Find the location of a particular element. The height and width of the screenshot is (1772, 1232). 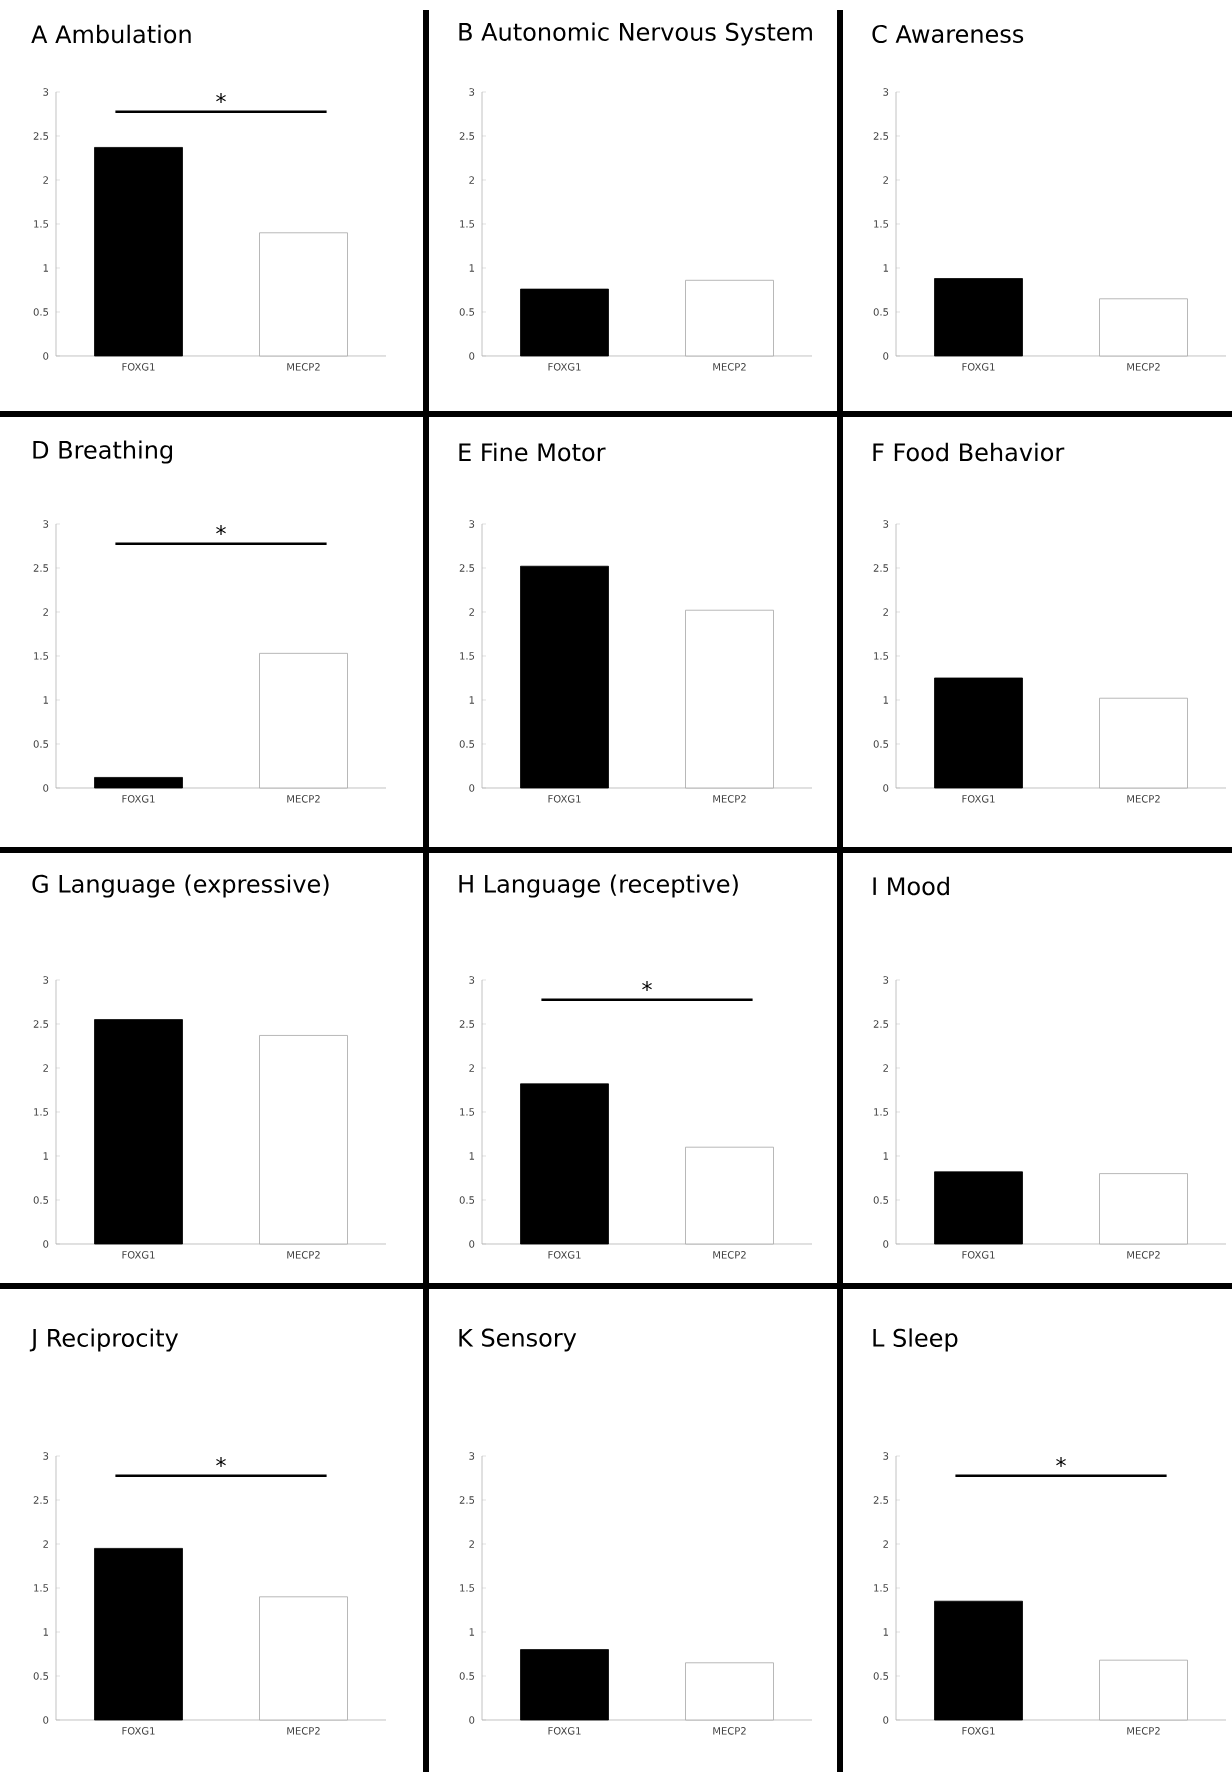

chart-title: C Awareness is located at coordinates (948, 34).